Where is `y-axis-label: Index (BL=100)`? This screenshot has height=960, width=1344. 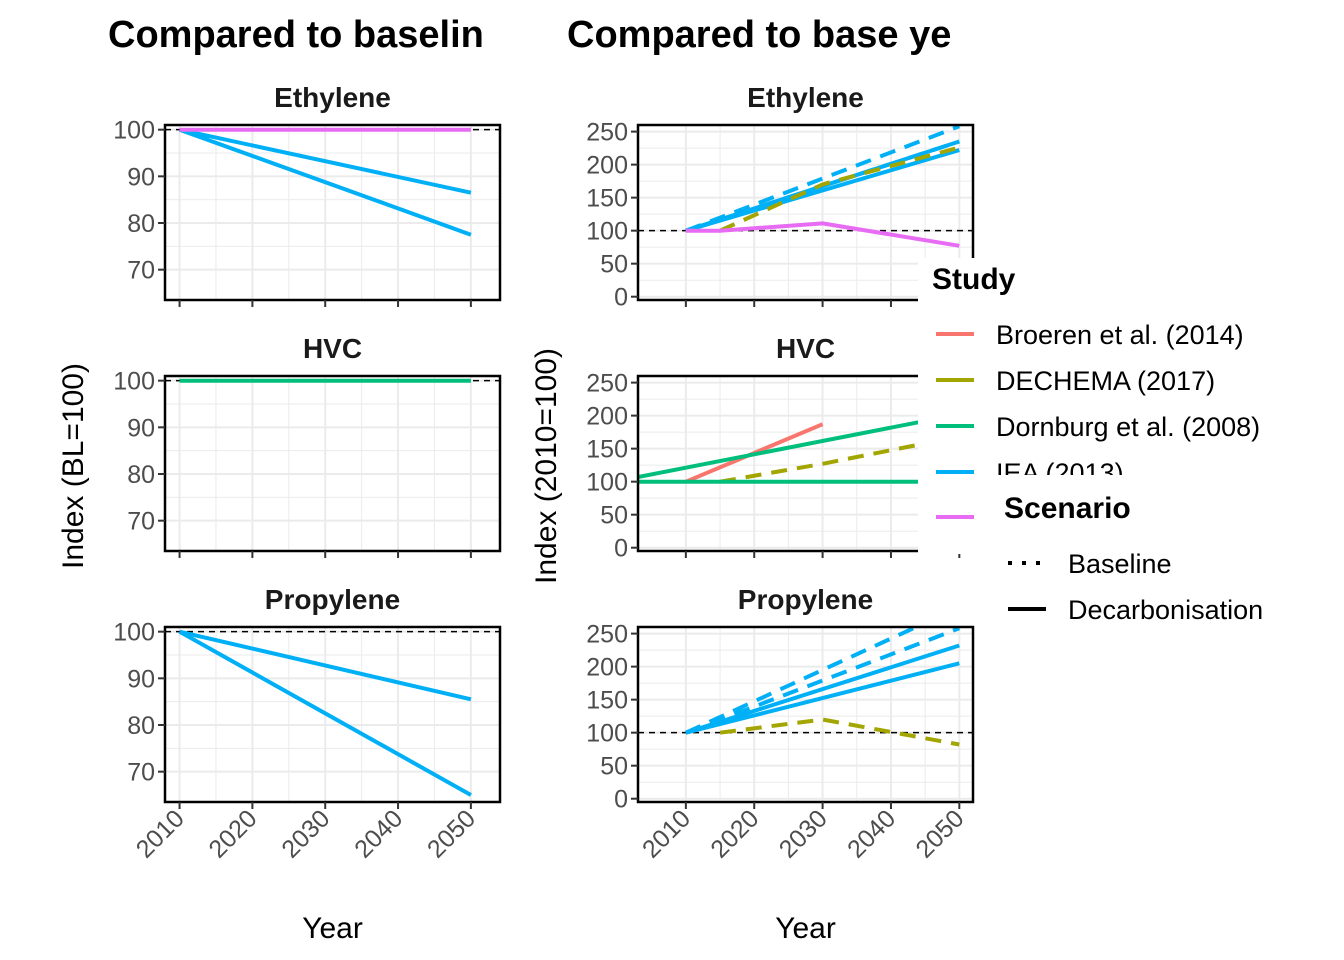 y-axis-label: Index (BL=100) is located at coordinates (73, 466).